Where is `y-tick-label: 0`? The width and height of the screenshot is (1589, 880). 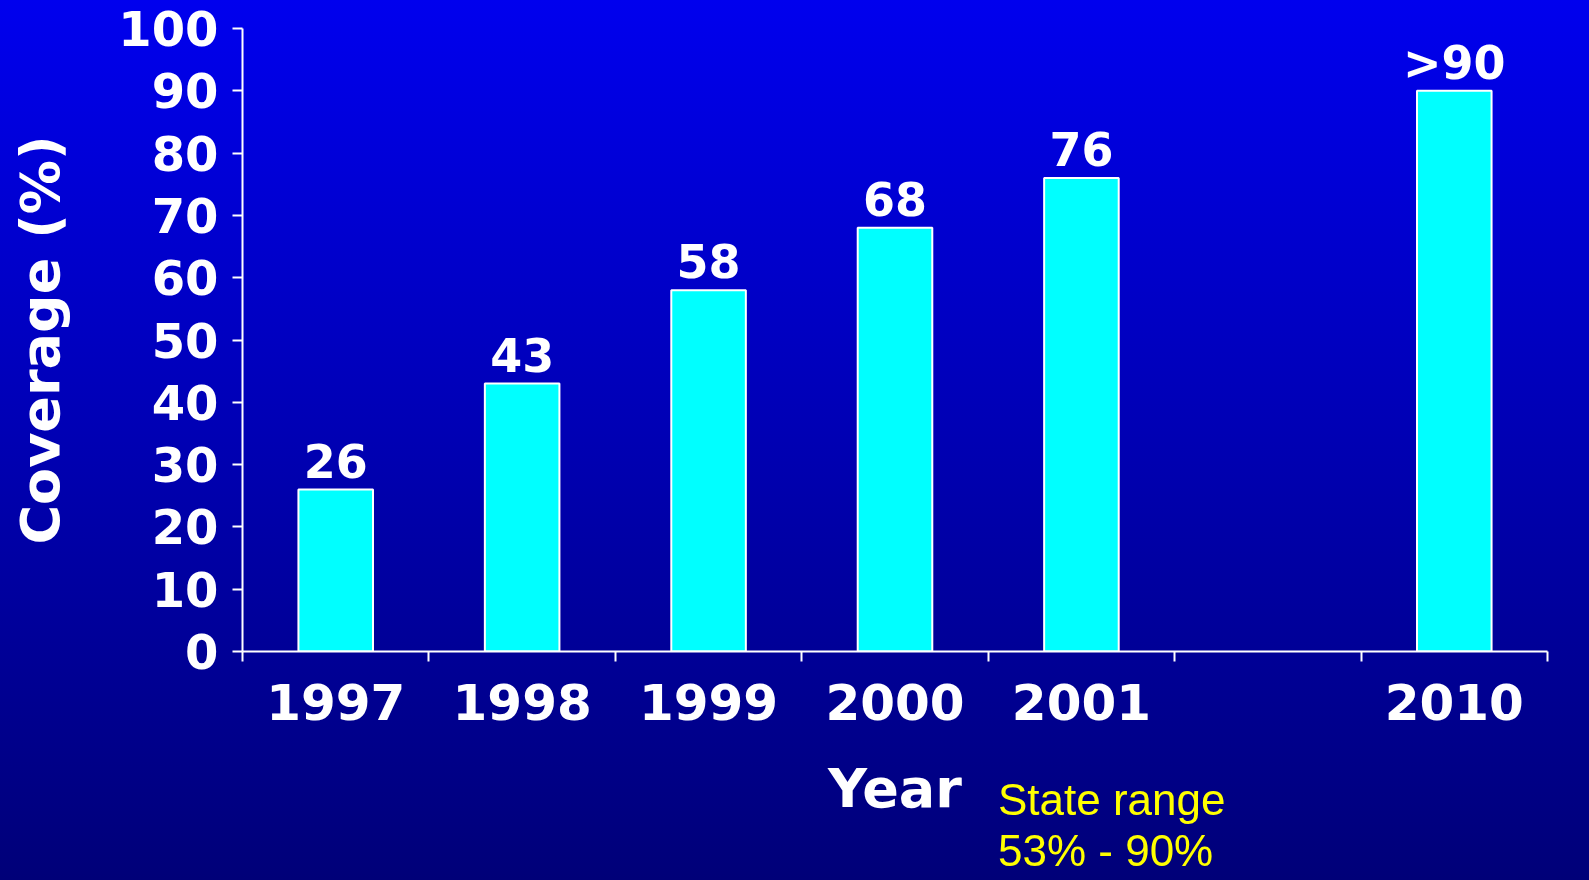 y-tick-label: 0 is located at coordinates (202, 652).